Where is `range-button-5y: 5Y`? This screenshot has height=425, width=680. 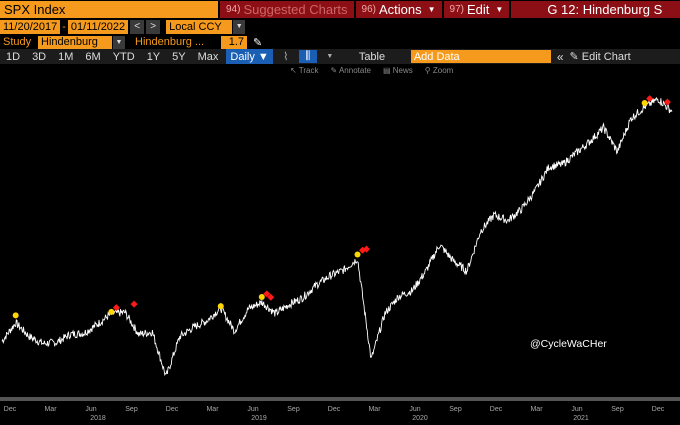
range-button-5y: 5Y is located at coordinates (179, 56).